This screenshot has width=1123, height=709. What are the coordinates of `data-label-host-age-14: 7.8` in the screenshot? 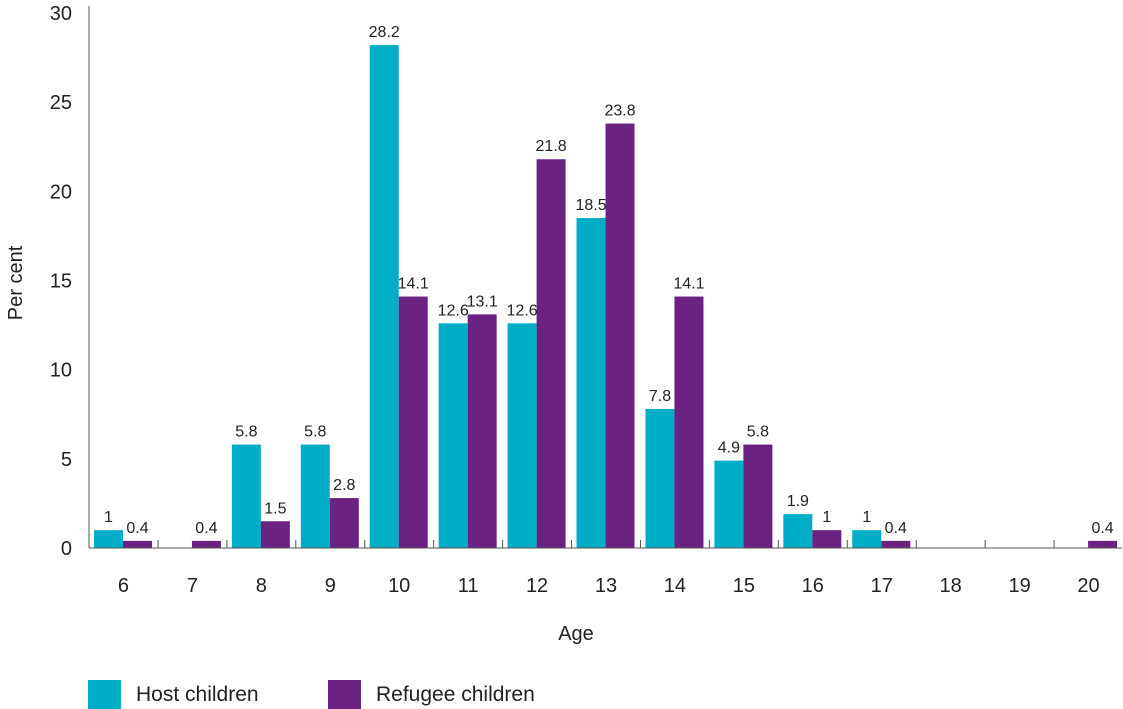 It's located at (660, 396).